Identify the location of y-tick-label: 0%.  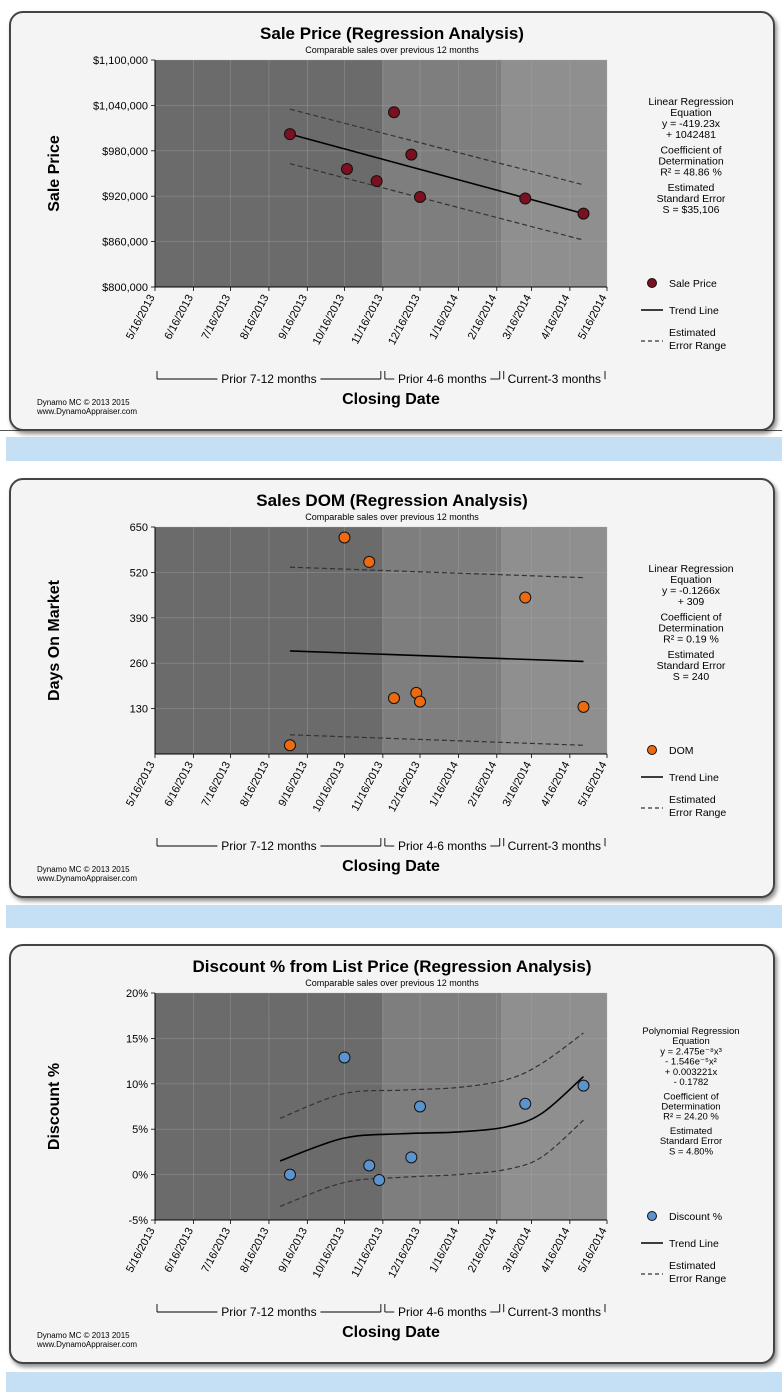
(140, 1176).